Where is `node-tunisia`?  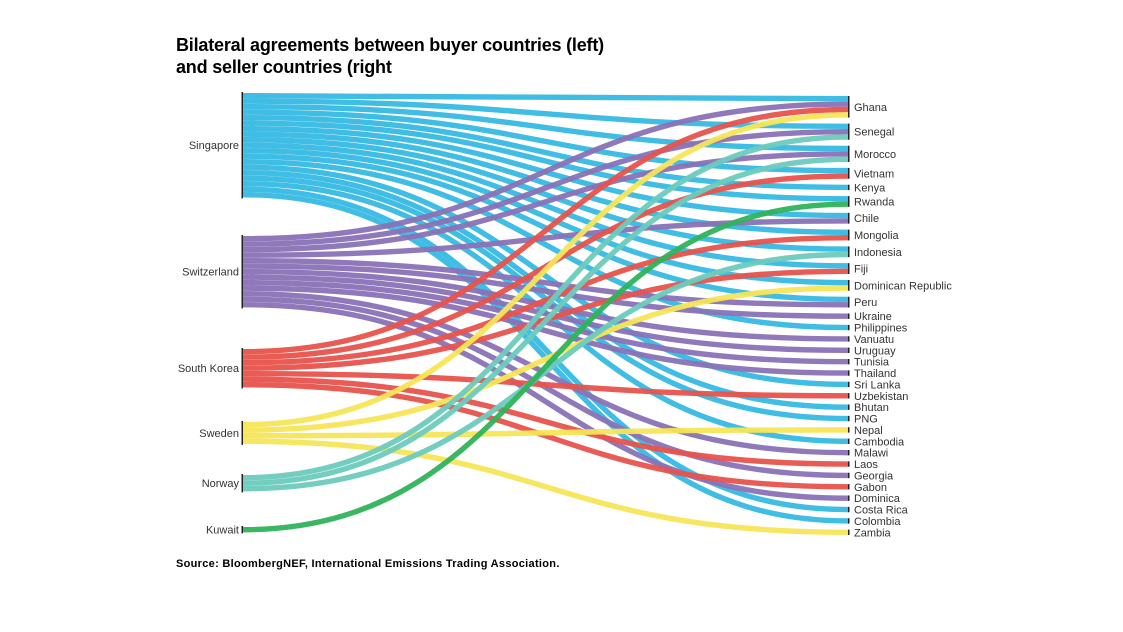 node-tunisia is located at coordinates (849, 361).